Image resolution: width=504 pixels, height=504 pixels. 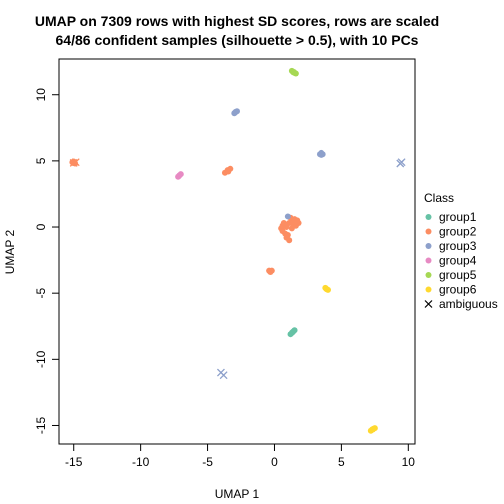 I want to click on group4-point, so click(x=178, y=176).